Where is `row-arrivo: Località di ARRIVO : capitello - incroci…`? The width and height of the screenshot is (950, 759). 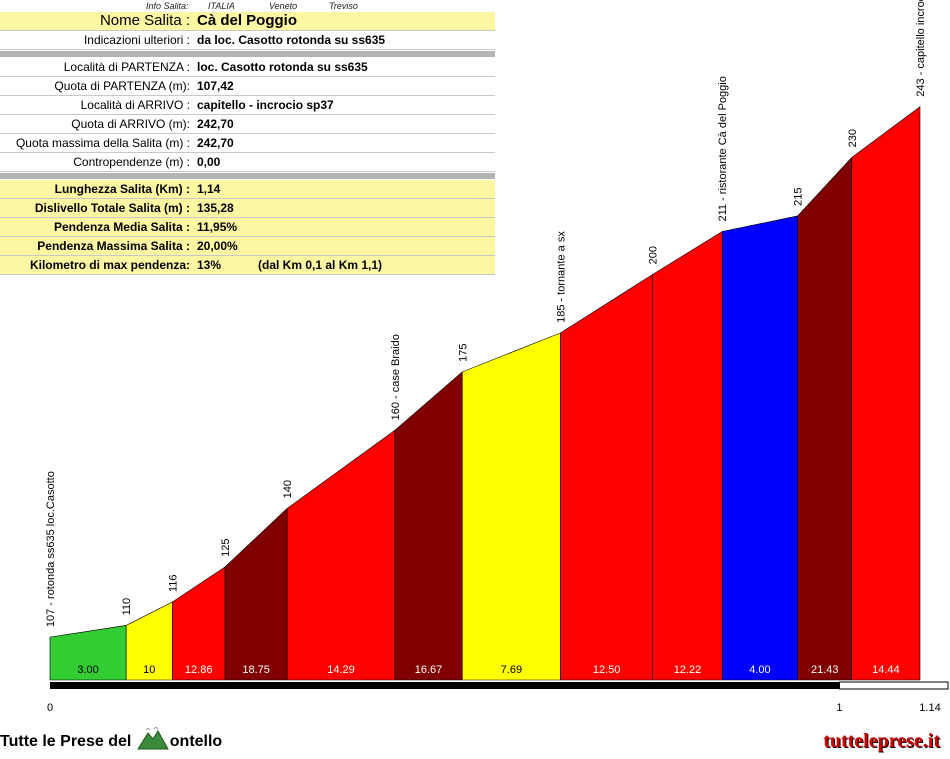 row-arrivo: Località di ARRIVO : capitello - incroci… is located at coordinates (247, 105).